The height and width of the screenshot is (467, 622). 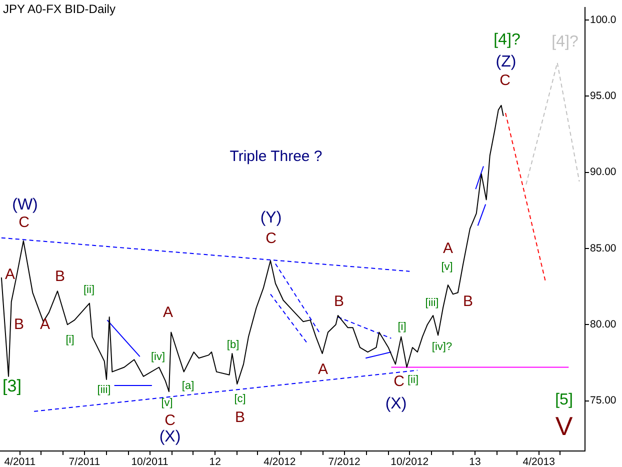 What do you see at coordinates (188, 386) in the screenshot?
I see `annotation: [a]` at bounding box center [188, 386].